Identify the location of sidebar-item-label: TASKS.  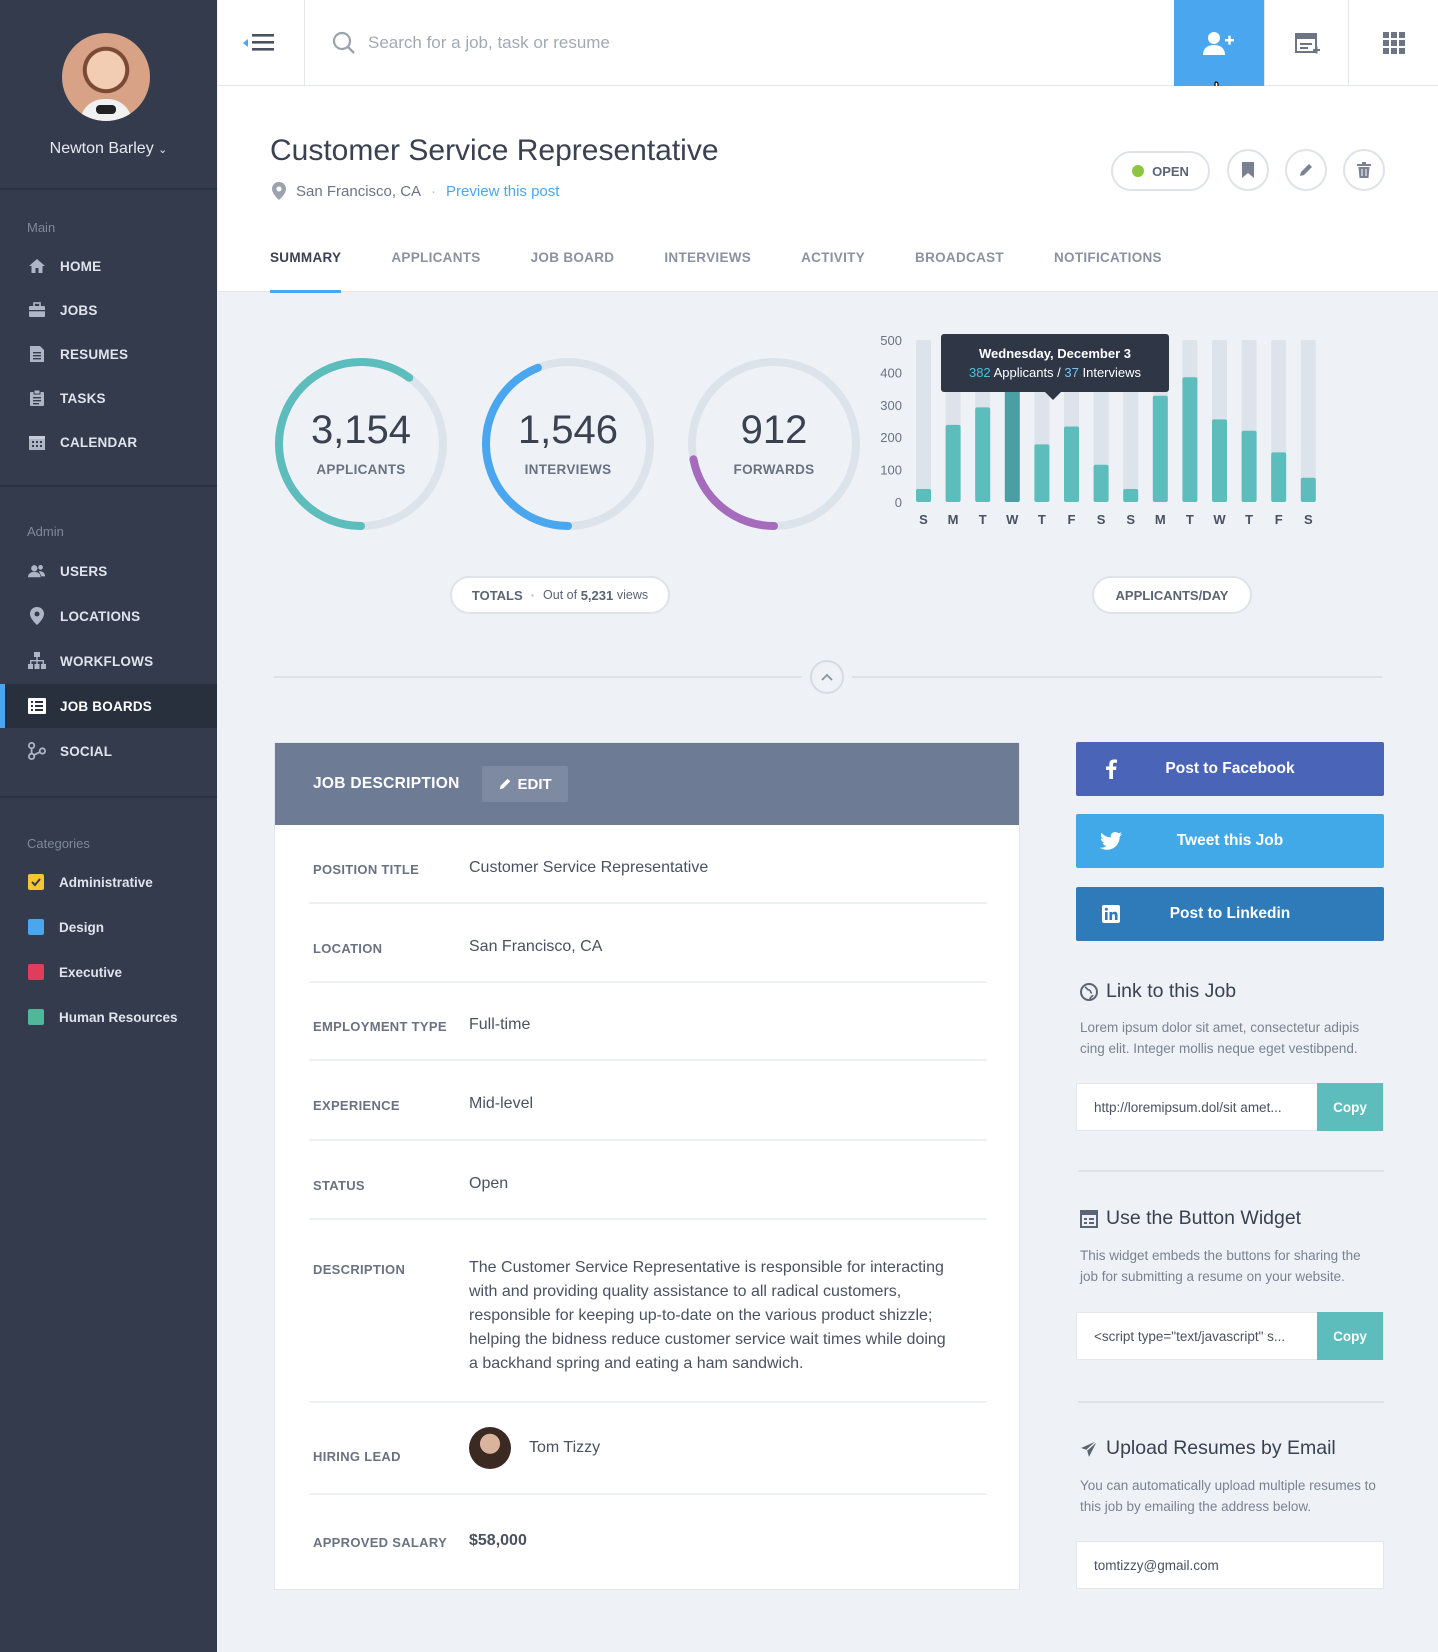
(83, 398).